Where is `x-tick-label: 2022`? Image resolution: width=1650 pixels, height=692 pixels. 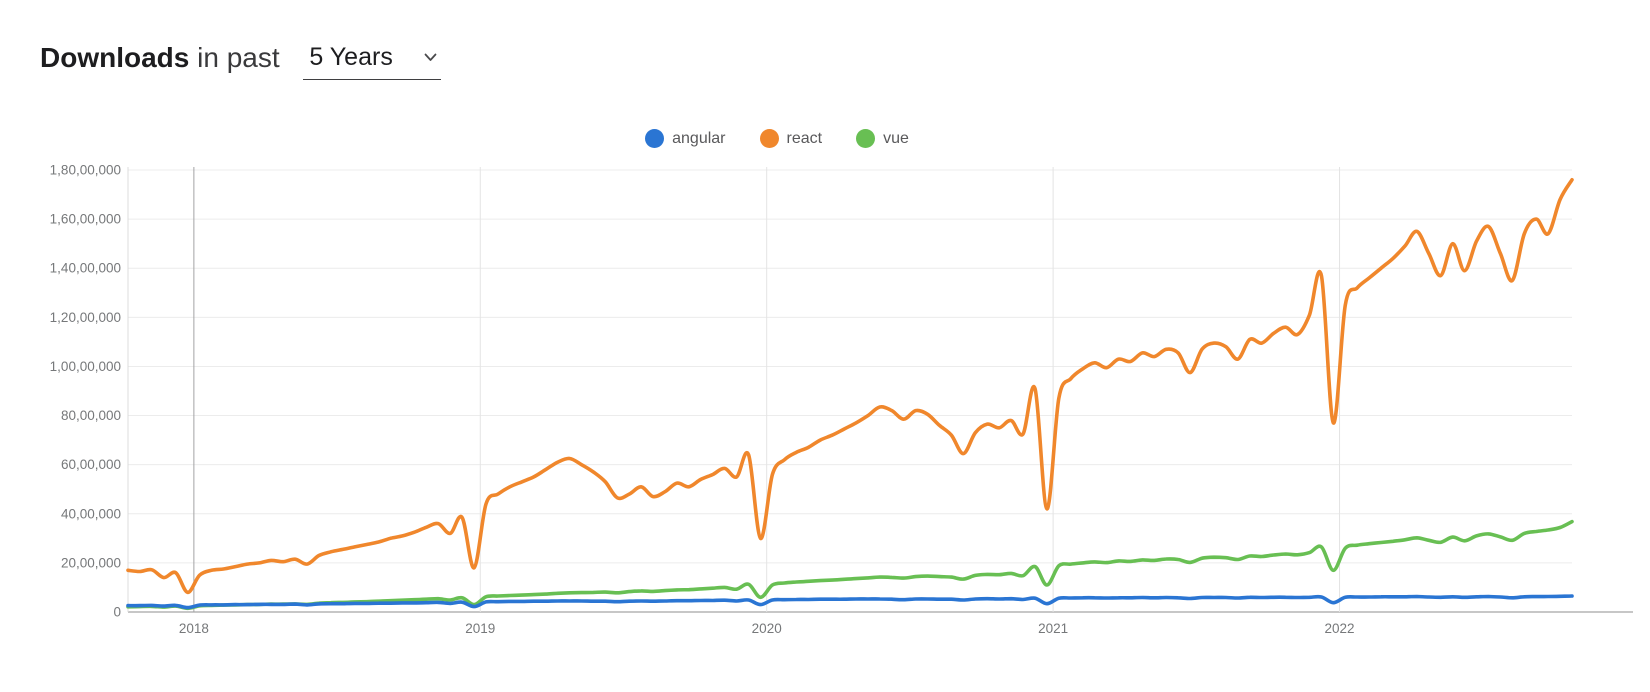
x-tick-label: 2022 is located at coordinates (1339, 628).